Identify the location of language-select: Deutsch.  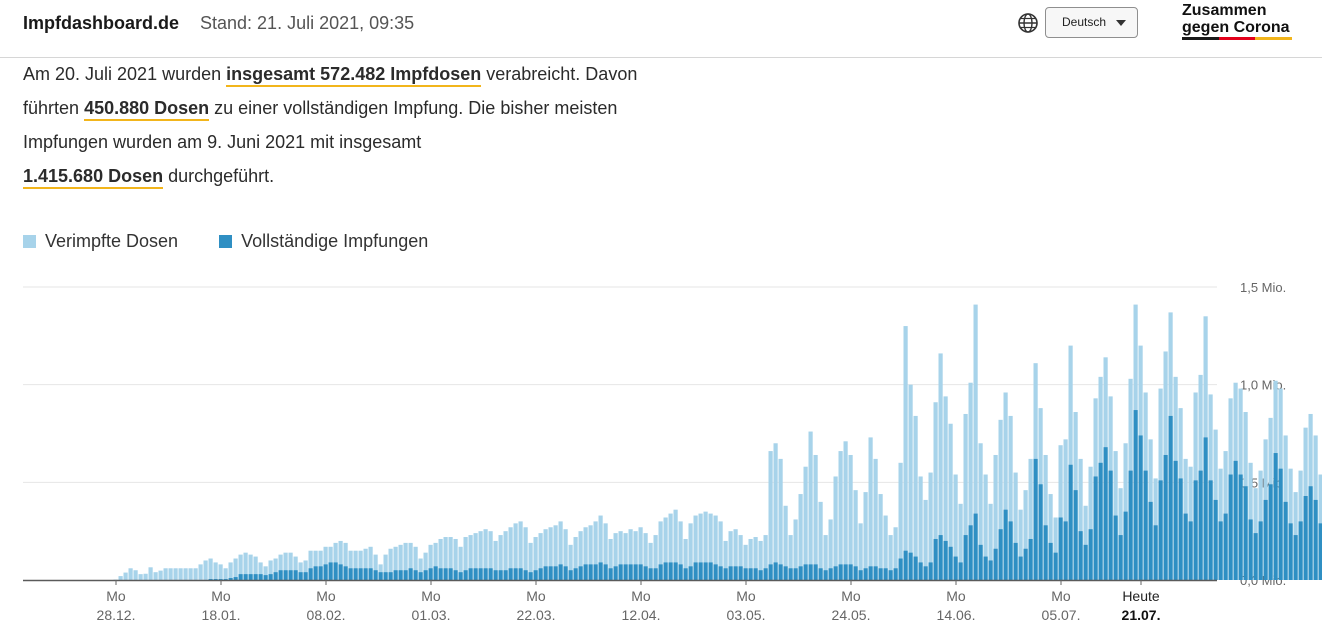
(1091, 22).